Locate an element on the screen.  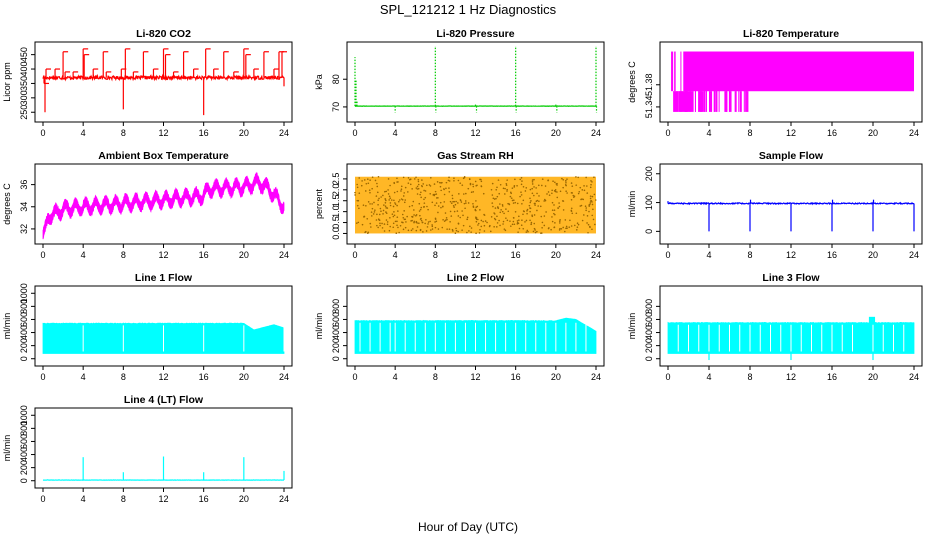
x-tick-label-line1-5: 20 is located at coordinates (244, 377).